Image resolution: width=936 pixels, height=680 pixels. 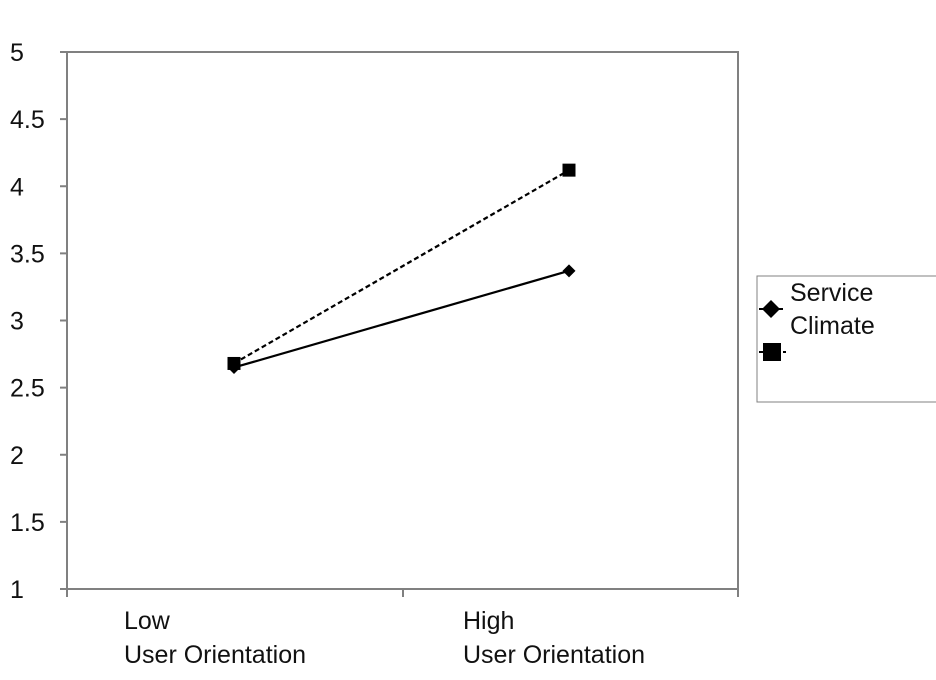 I want to click on series-line-square, so click(x=401, y=267).